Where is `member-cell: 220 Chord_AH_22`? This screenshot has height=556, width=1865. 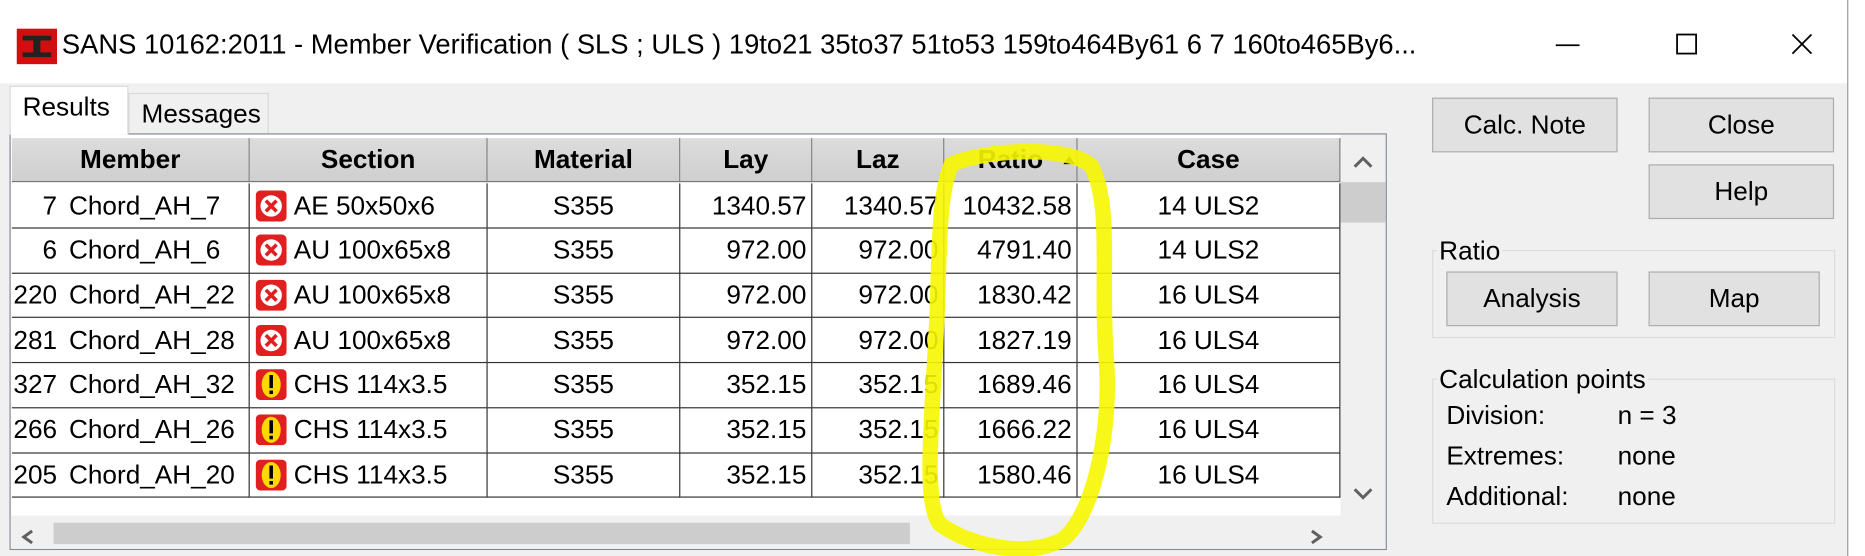
member-cell: 220 Chord_AH_22 is located at coordinates (130, 296).